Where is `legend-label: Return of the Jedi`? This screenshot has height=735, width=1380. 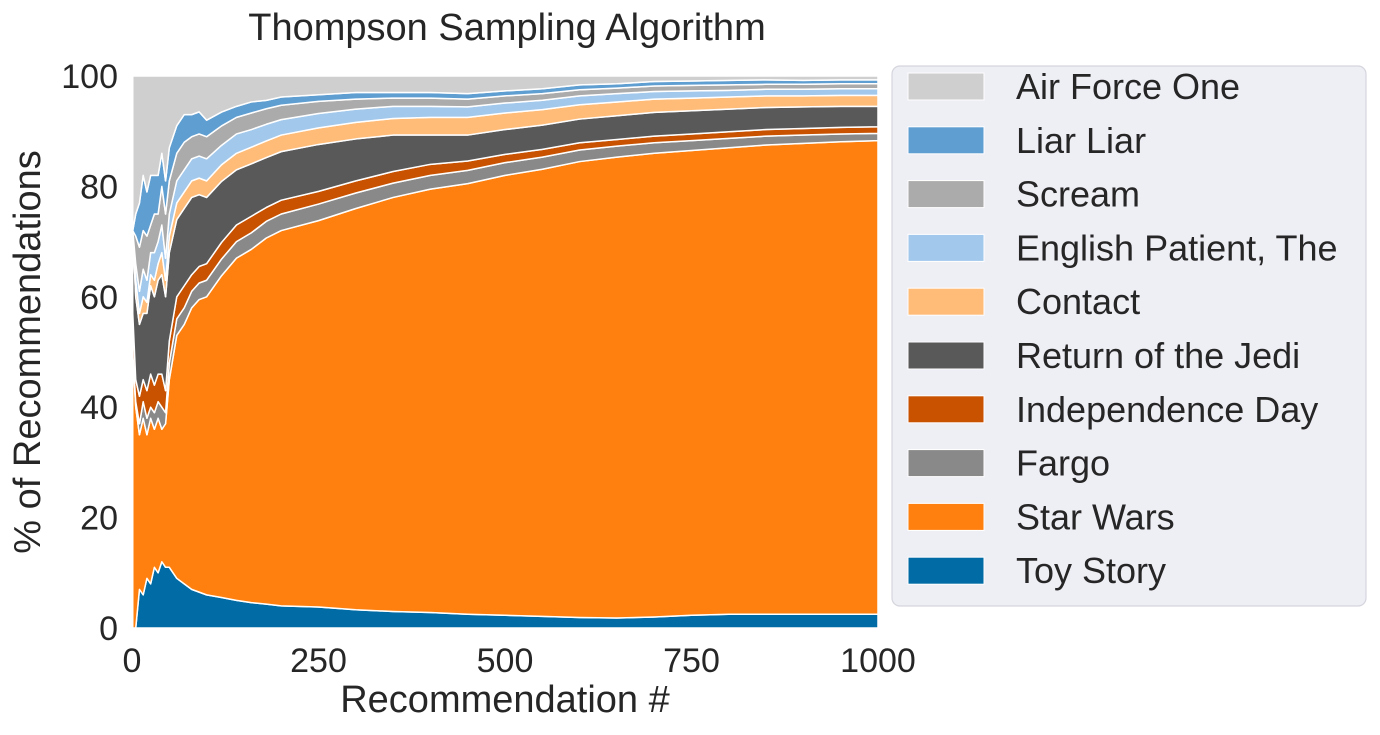
legend-label: Return of the Jedi is located at coordinates (1158, 355).